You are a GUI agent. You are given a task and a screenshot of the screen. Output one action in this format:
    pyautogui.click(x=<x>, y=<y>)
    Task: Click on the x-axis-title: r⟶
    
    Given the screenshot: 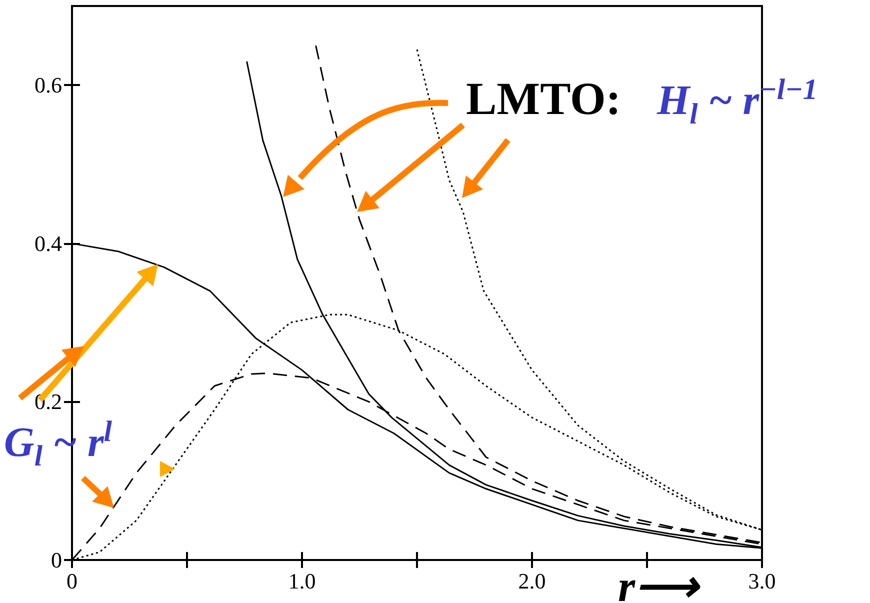 What is the action you would take?
    pyautogui.click(x=658, y=582)
    